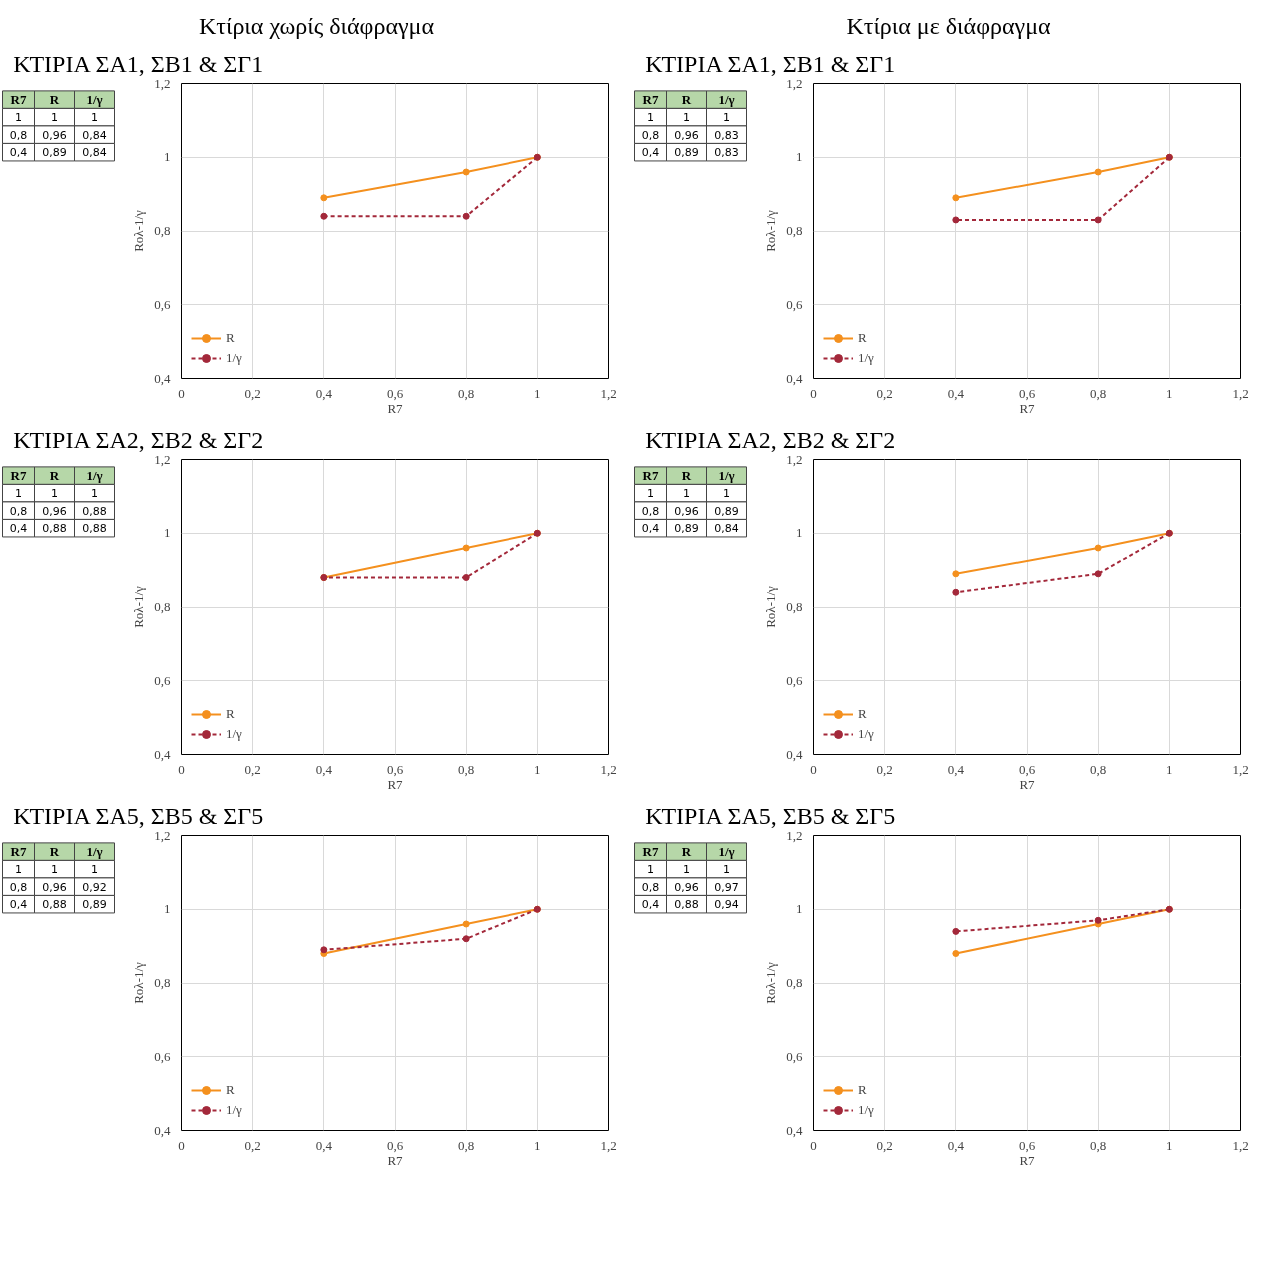  What do you see at coordinates (138, 816) in the screenshot?
I see `chart-title: ΚΤΙΡΙΑ ΣΑ5, ΣΒ5 & ΣΓ5` at bounding box center [138, 816].